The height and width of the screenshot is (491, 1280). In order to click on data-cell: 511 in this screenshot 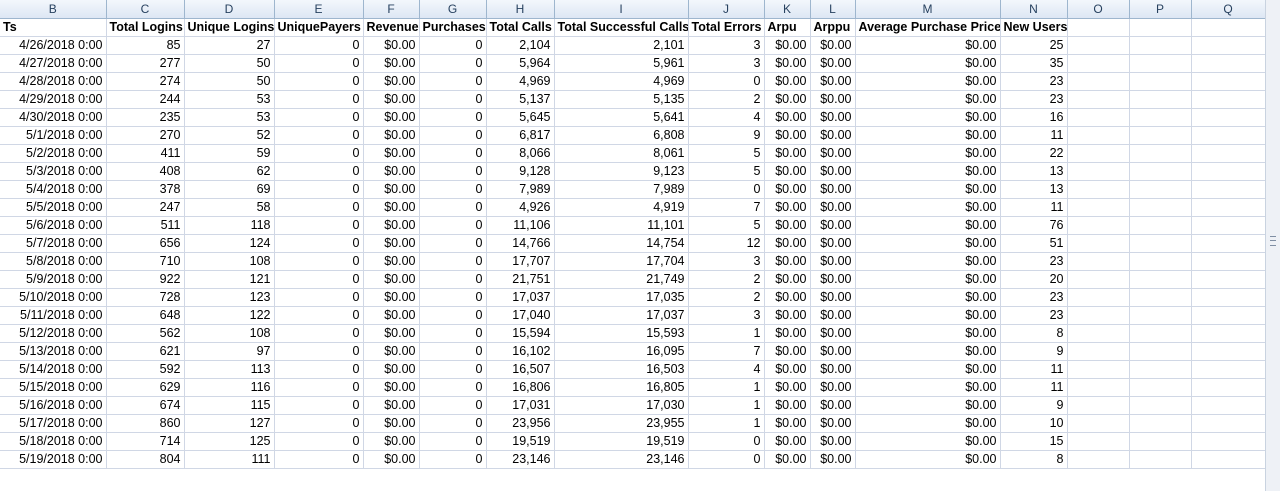, I will do `click(145, 225)`.